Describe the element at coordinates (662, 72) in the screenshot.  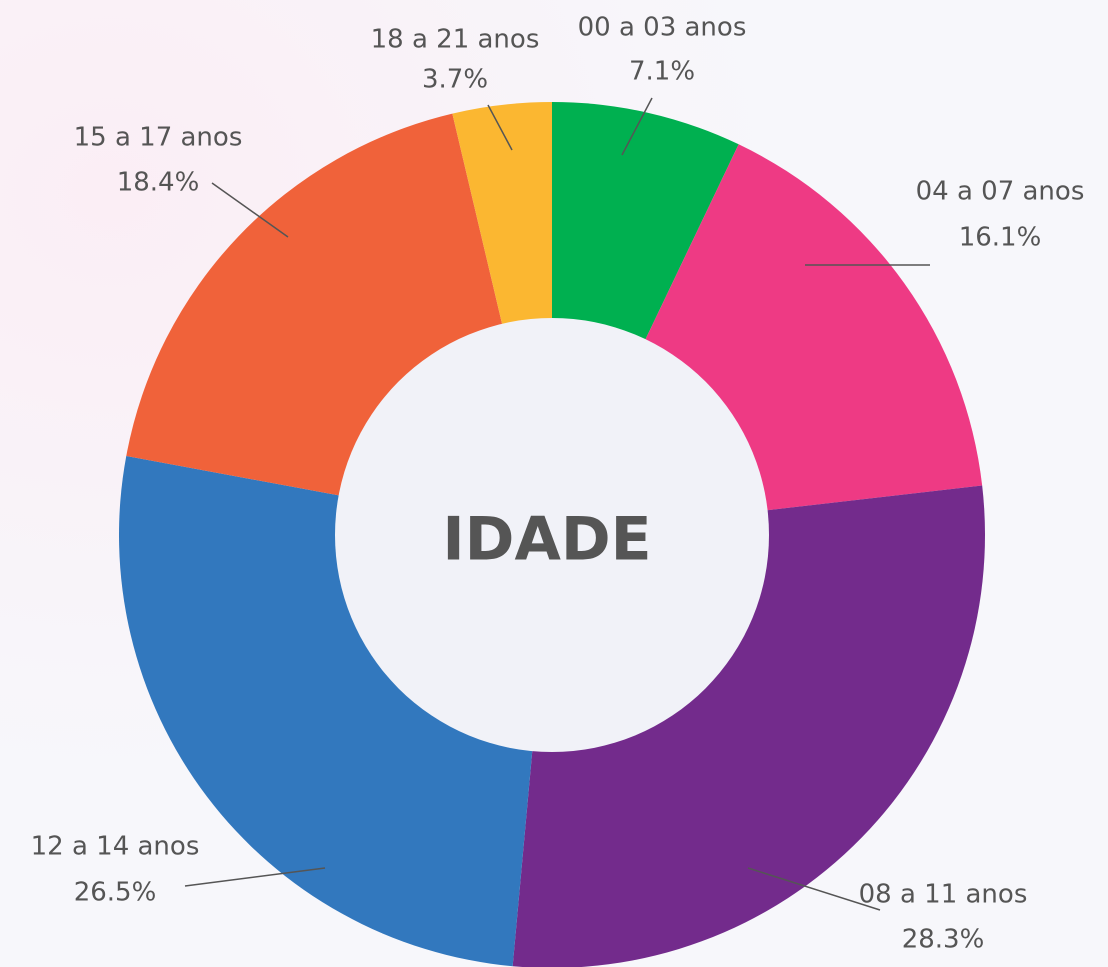
I see `value-label: 7.1%` at that location.